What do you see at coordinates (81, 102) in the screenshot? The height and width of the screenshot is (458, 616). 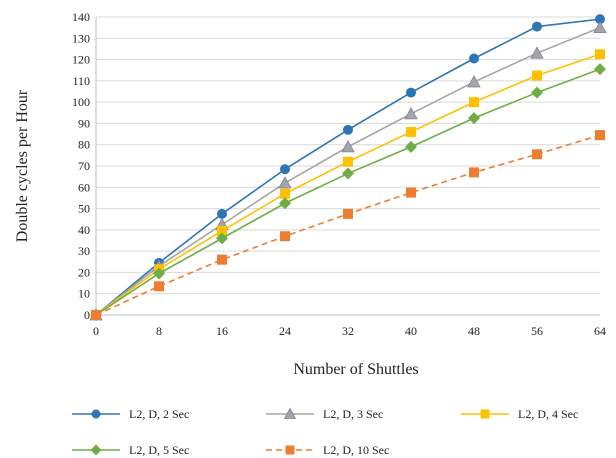 I see `y-tick-label: 100` at bounding box center [81, 102].